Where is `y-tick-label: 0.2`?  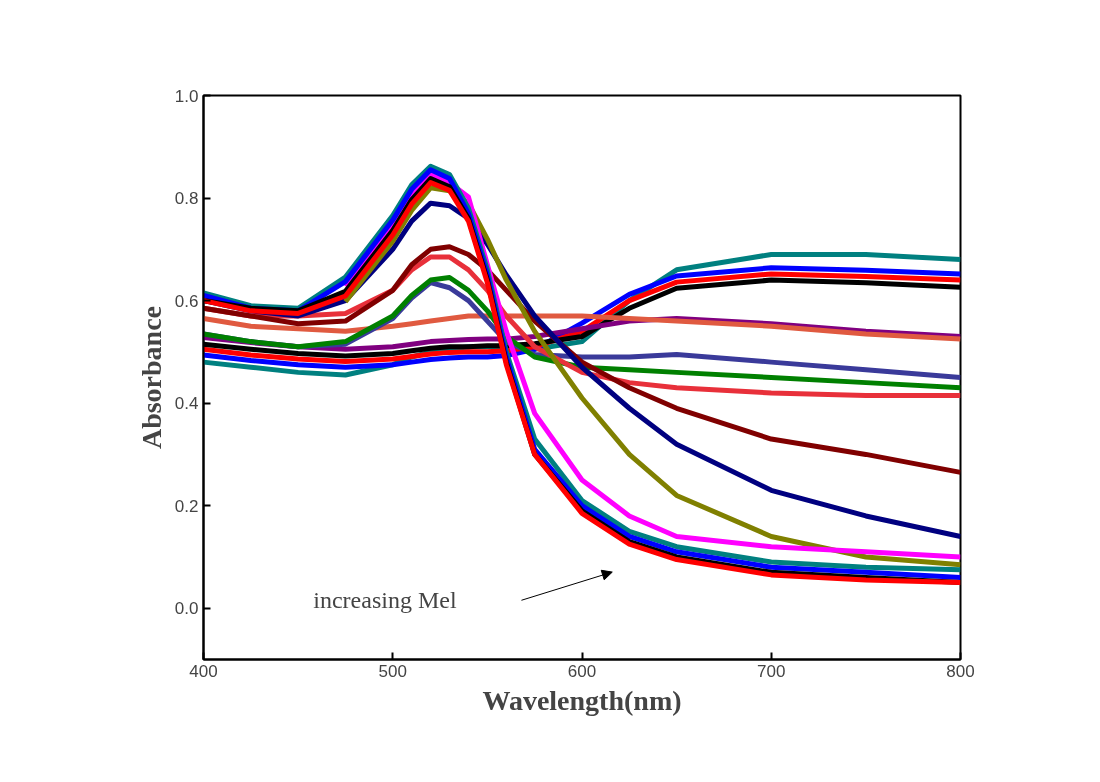
y-tick-label: 0.2 is located at coordinates (186, 506).